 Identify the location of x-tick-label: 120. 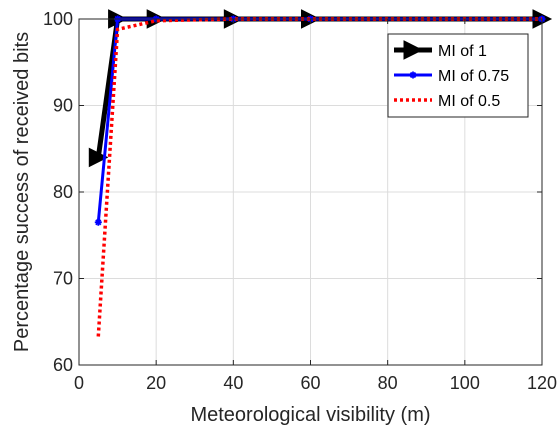
(542, 383).